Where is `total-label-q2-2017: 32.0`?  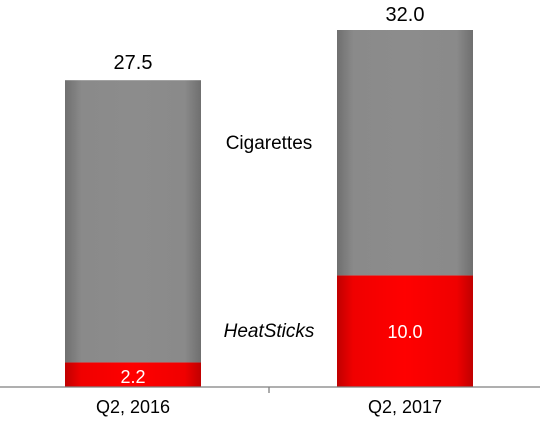 total-label-q2-2017: 32.0 is located at coordinates (405, 15).